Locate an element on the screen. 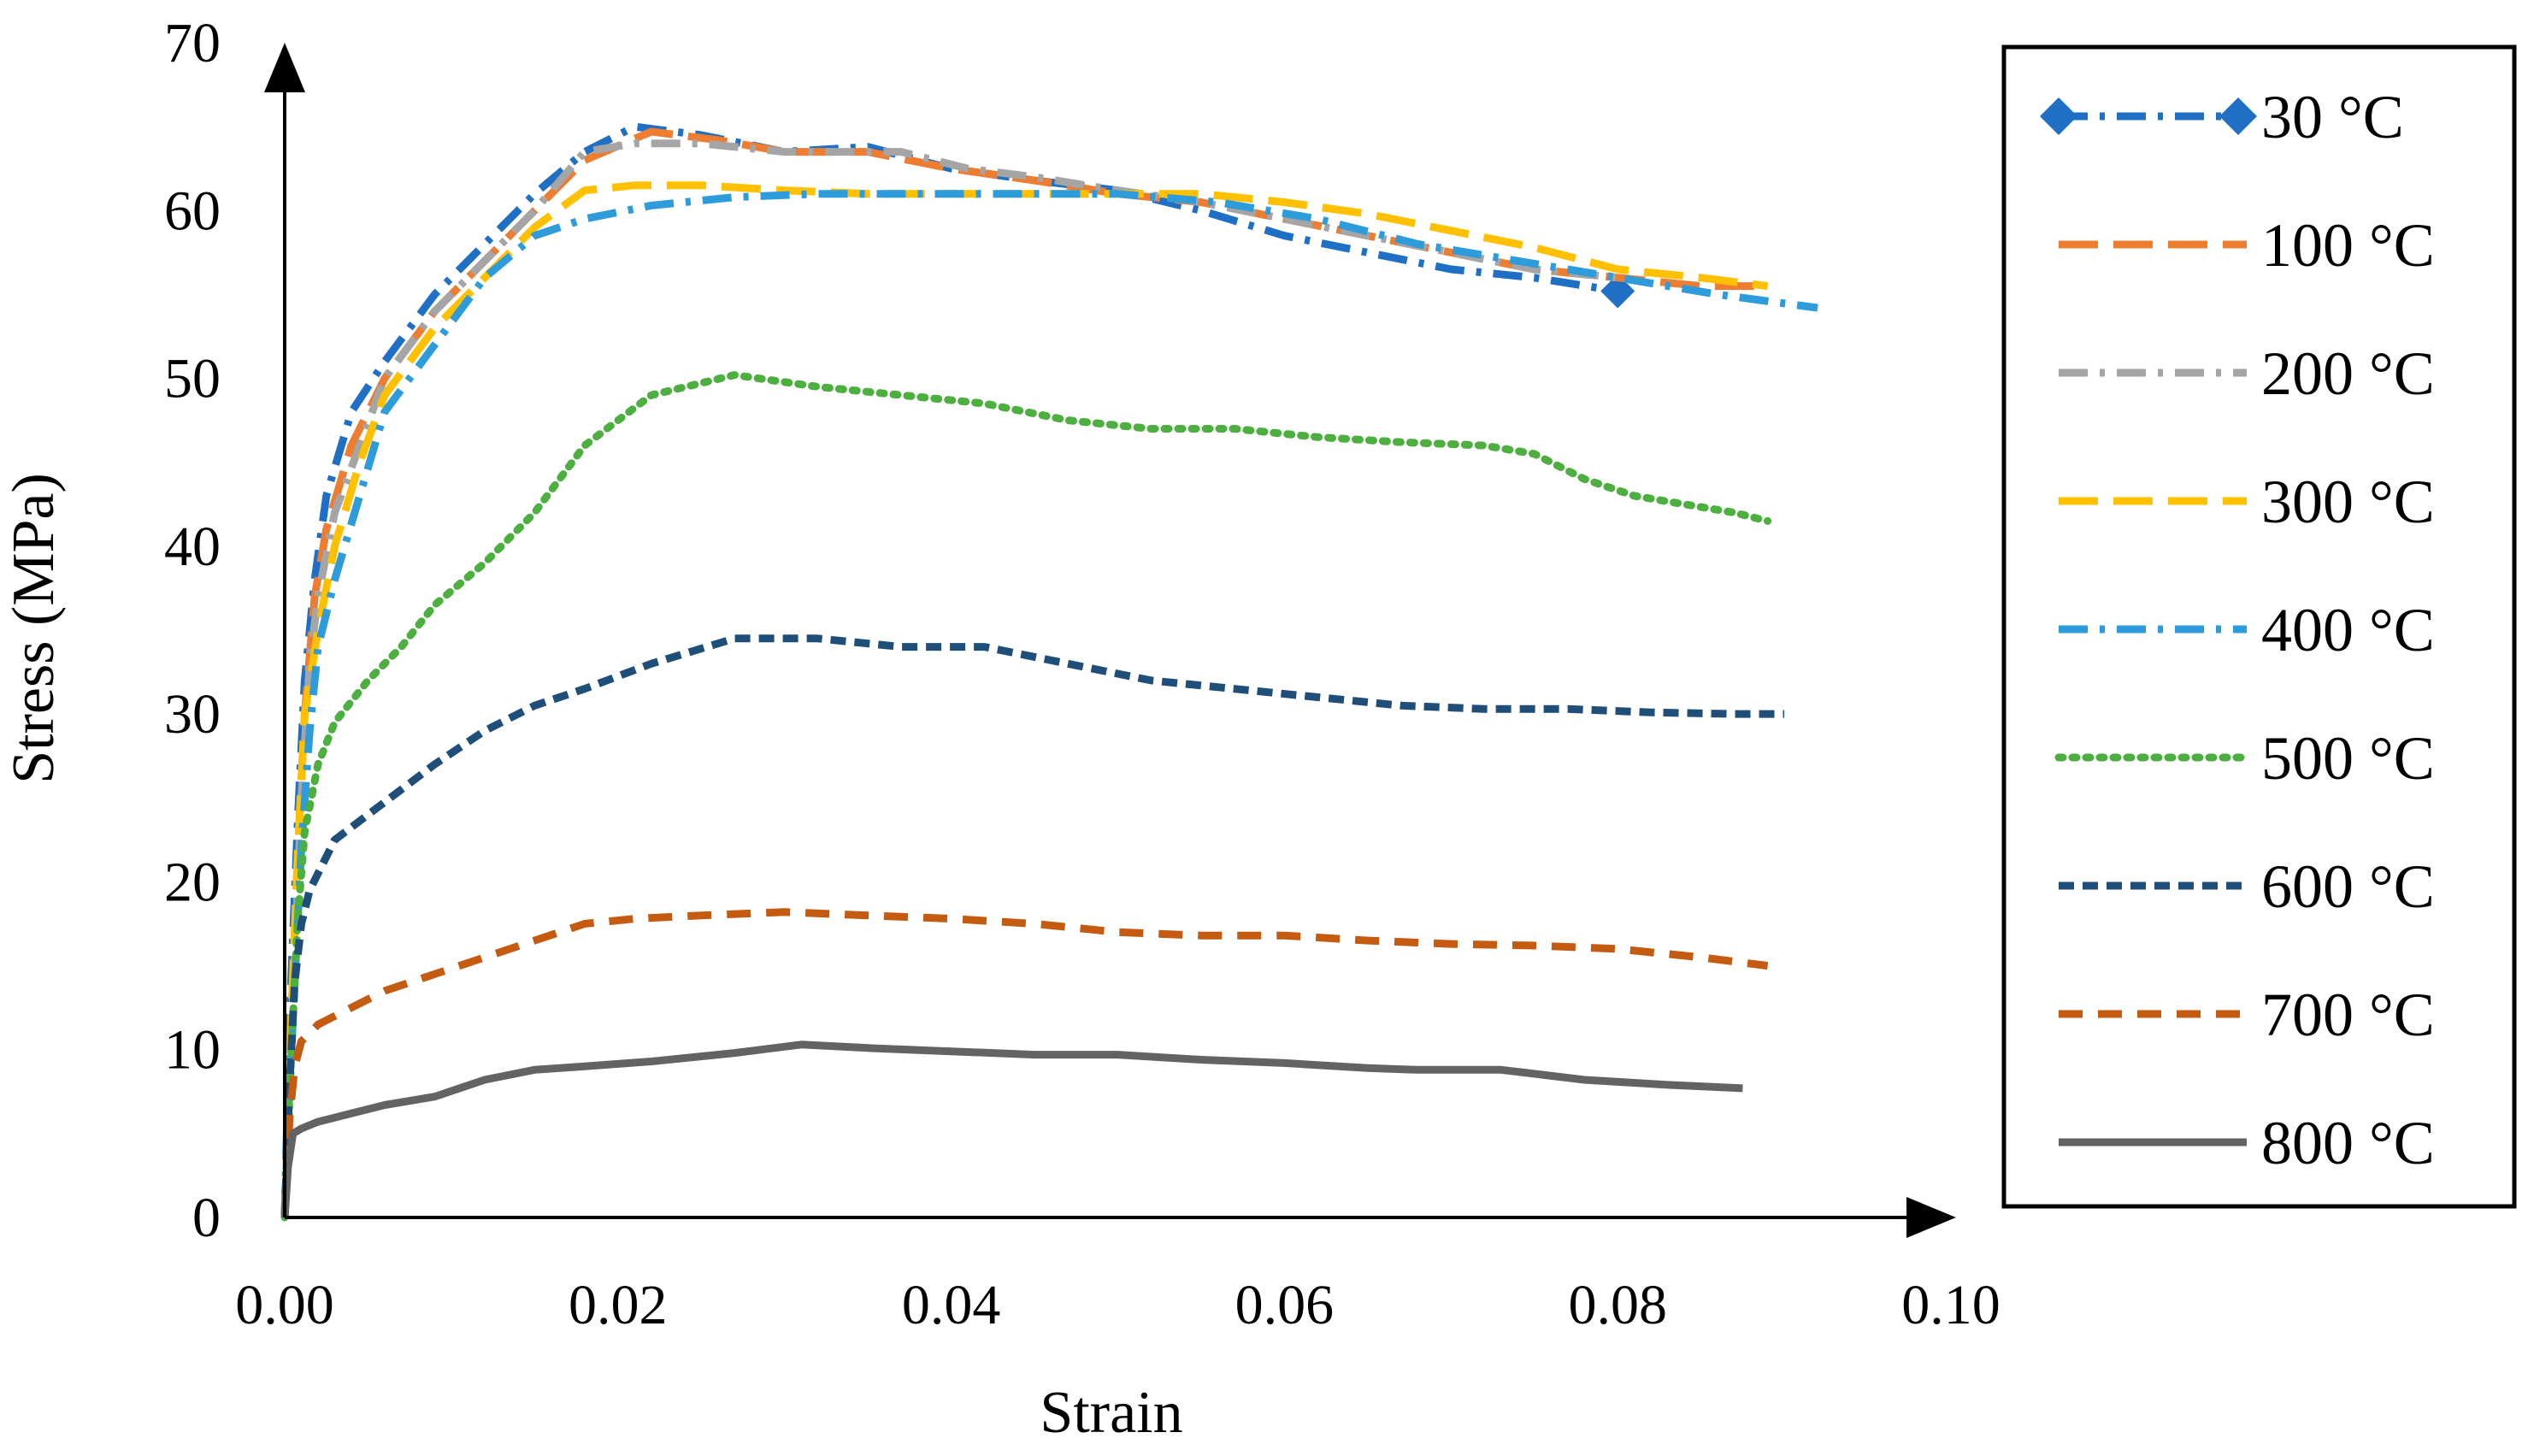 Image resolution: width=2528 pixels, height=1456 pixels. x-axis-title: Strain is located at coordinates (1111, 1413).